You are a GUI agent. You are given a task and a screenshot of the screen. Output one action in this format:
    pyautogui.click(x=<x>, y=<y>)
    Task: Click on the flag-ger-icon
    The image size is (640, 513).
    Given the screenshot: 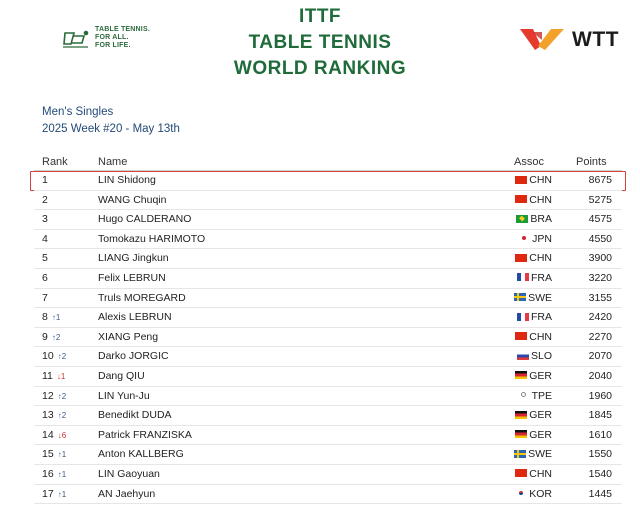 What is the action you would take?
    pyautogui.click(x=521, y=375)
    